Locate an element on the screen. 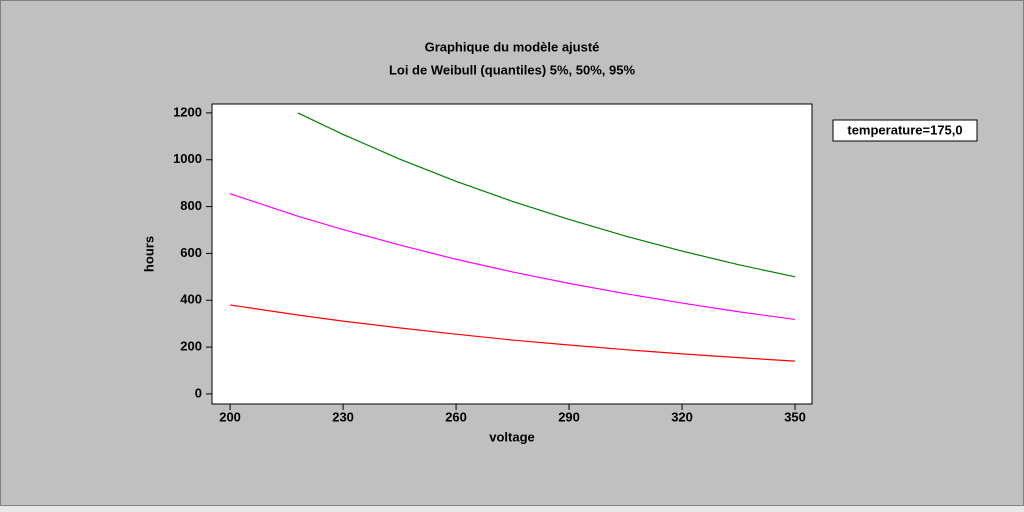 The height and width of the screenshot is (512, 1024). x-tick-label: 230 is located at coordinates (343, 416).